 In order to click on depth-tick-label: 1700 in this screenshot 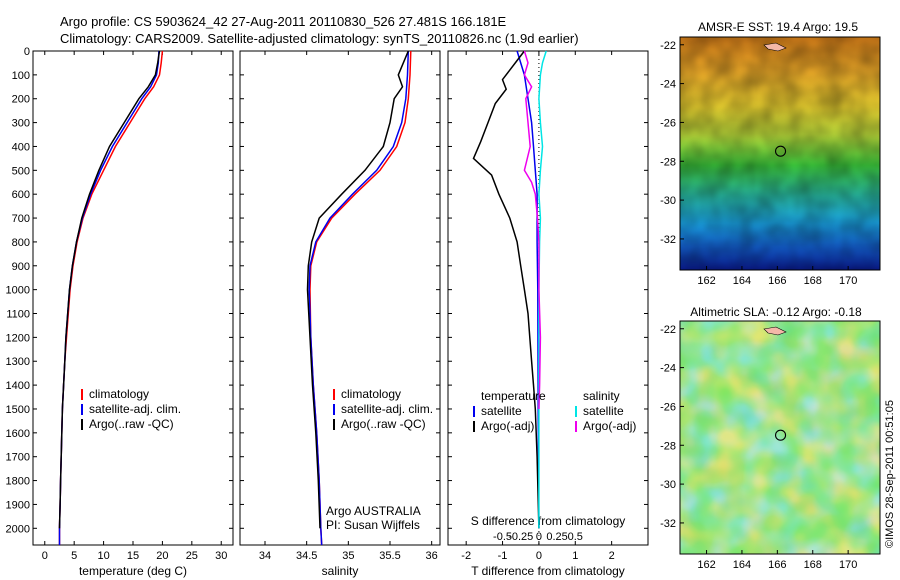, I will do `click(18, 458)`.